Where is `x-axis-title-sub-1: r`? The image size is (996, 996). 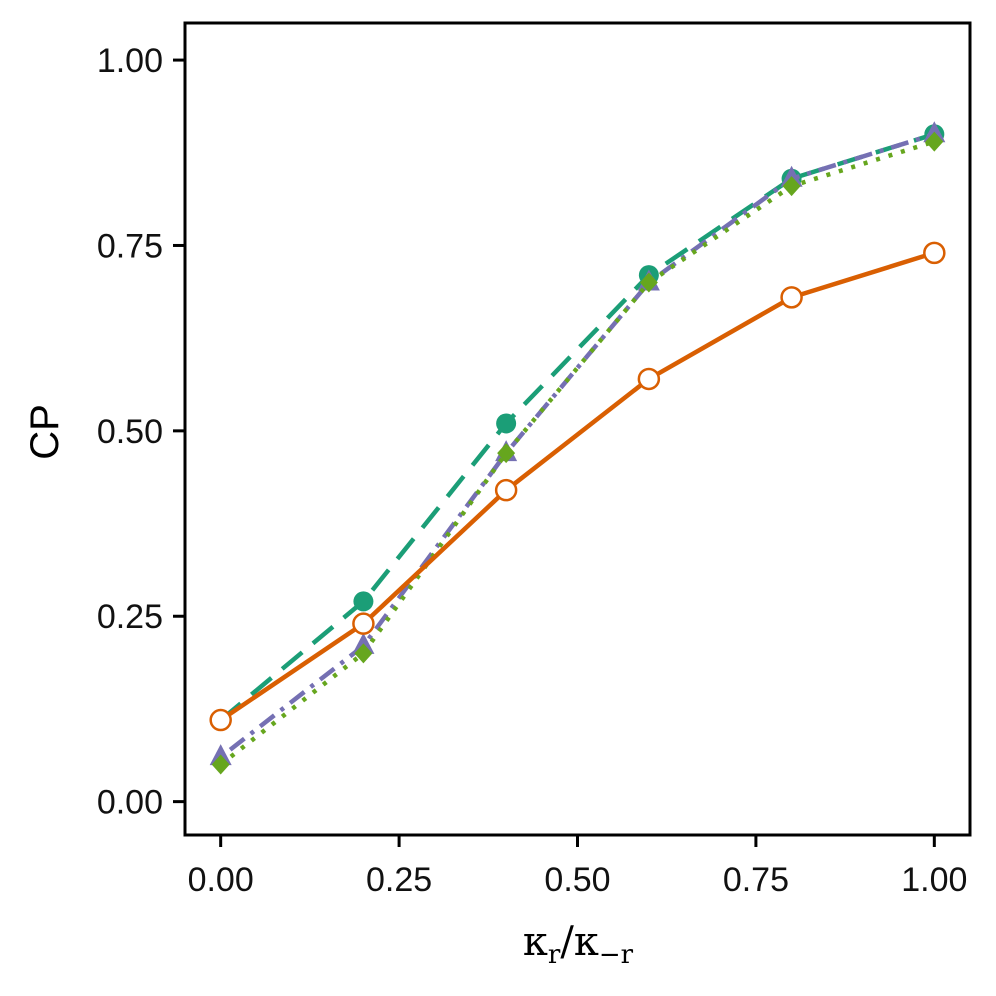 x-axis-title-sub-1: r is located at coordinates (554, 955).